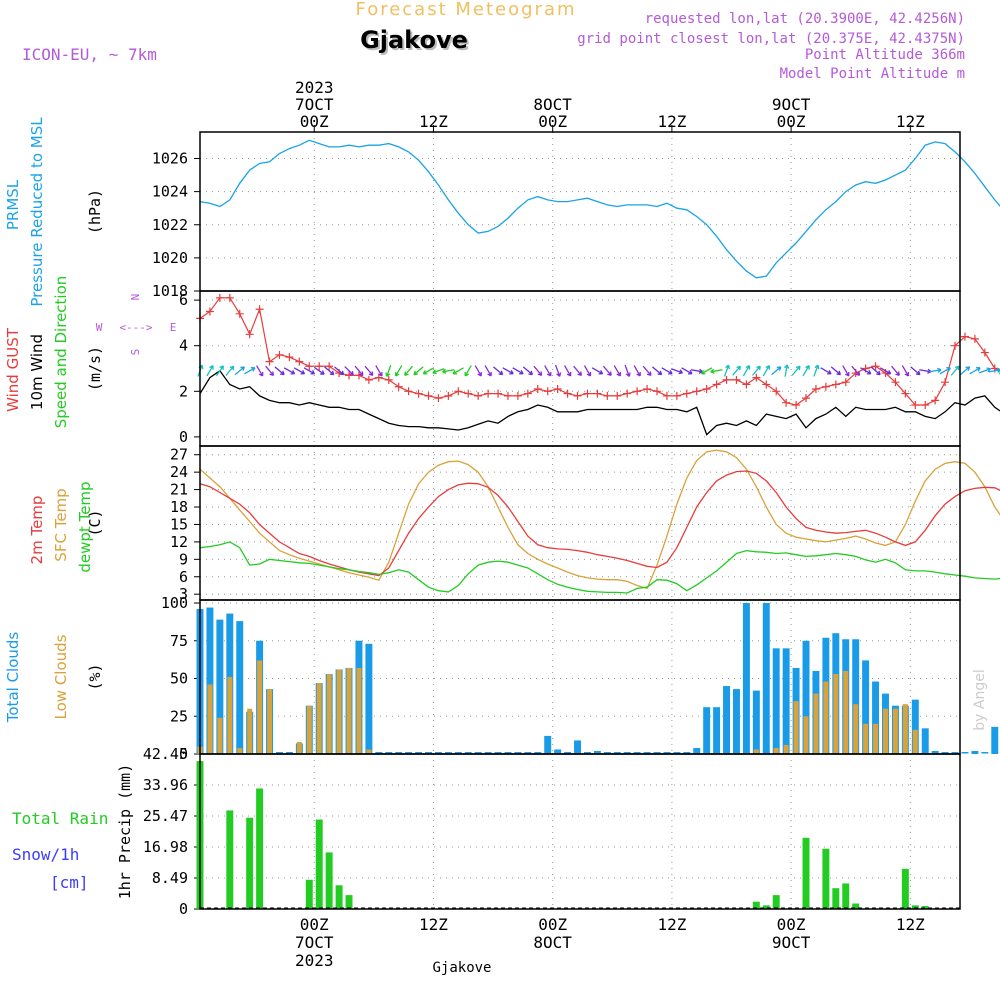 The image size is (1000, 1000). I want to click on y-tick-label: 3, so click(183, 594).